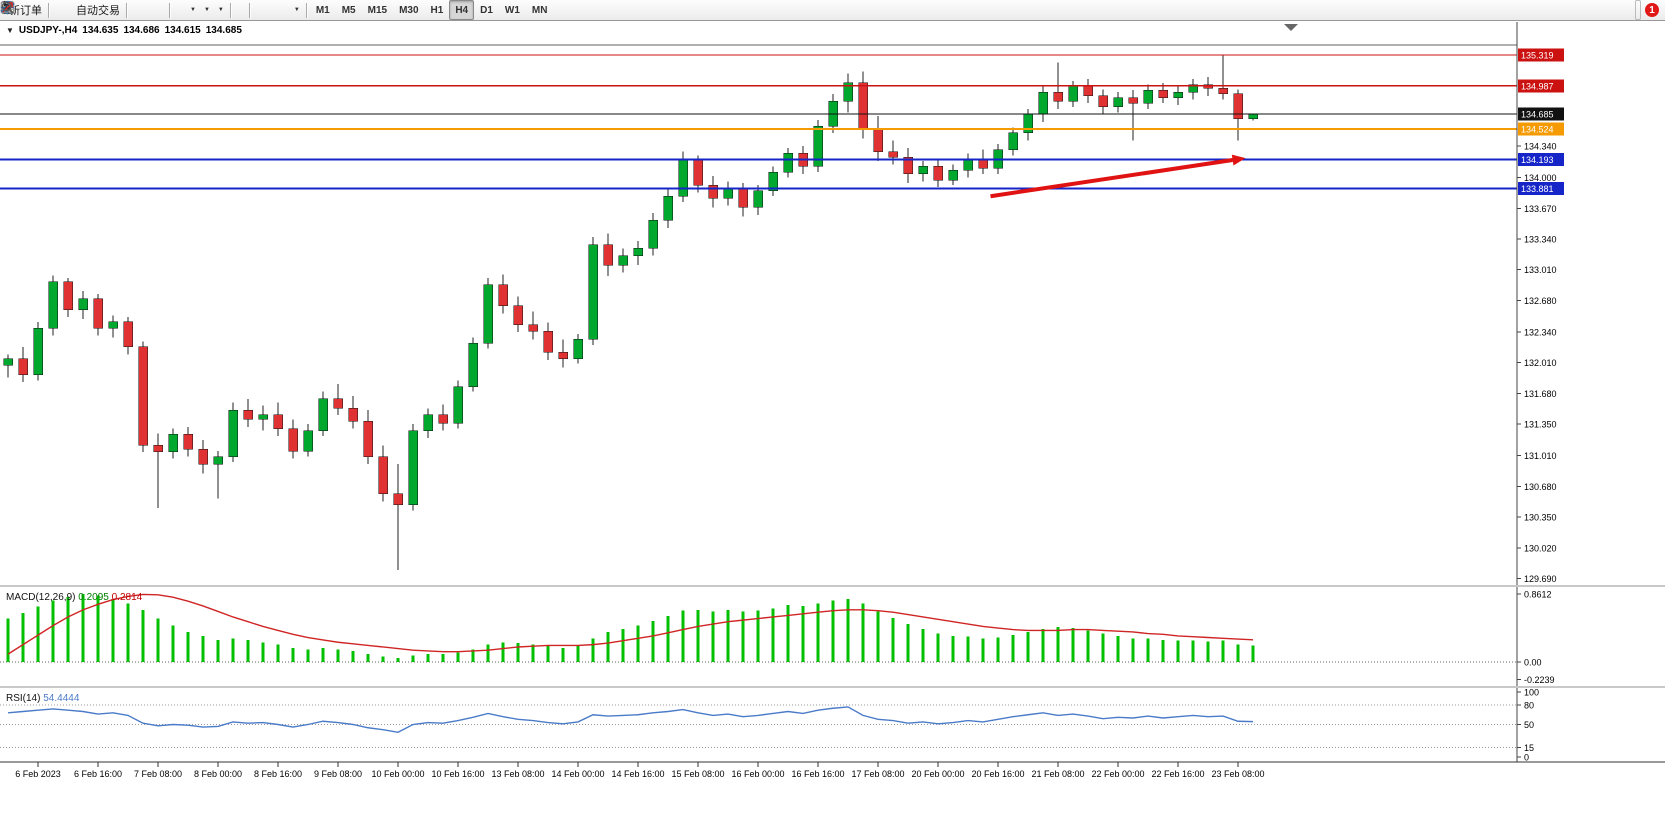 The height and width of the screenshot is (837, 1665). Describe the element at coordinates (697, 774) in the screenshot. I see `time-axis-label: 15 Feb 08:00` at that location.